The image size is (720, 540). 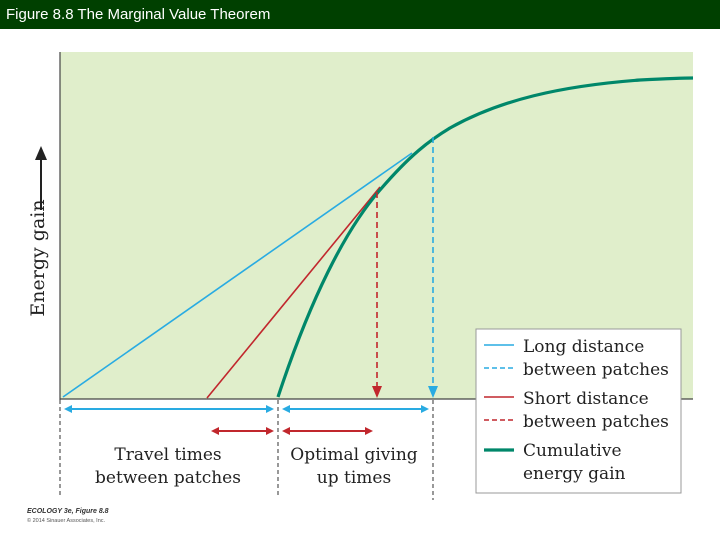 What do you see at coordinates (596, 370) in the screenshot?
I see `legend-long-line2: between patches` at bounding box center [596, 370].